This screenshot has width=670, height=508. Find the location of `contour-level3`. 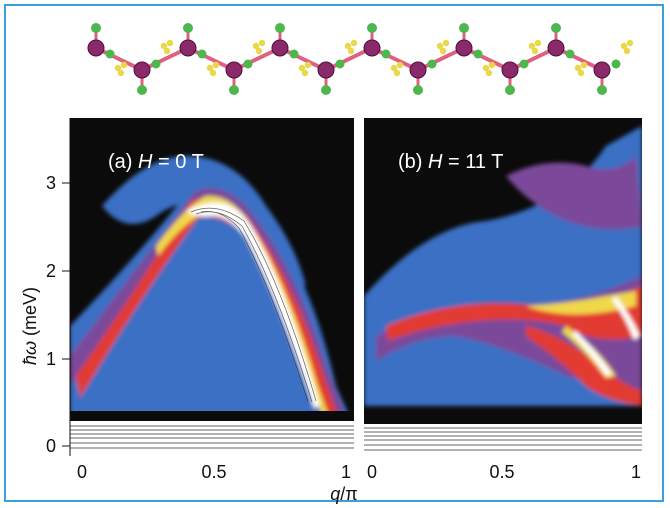

contour-level3 is located at coordinates (514, 313).